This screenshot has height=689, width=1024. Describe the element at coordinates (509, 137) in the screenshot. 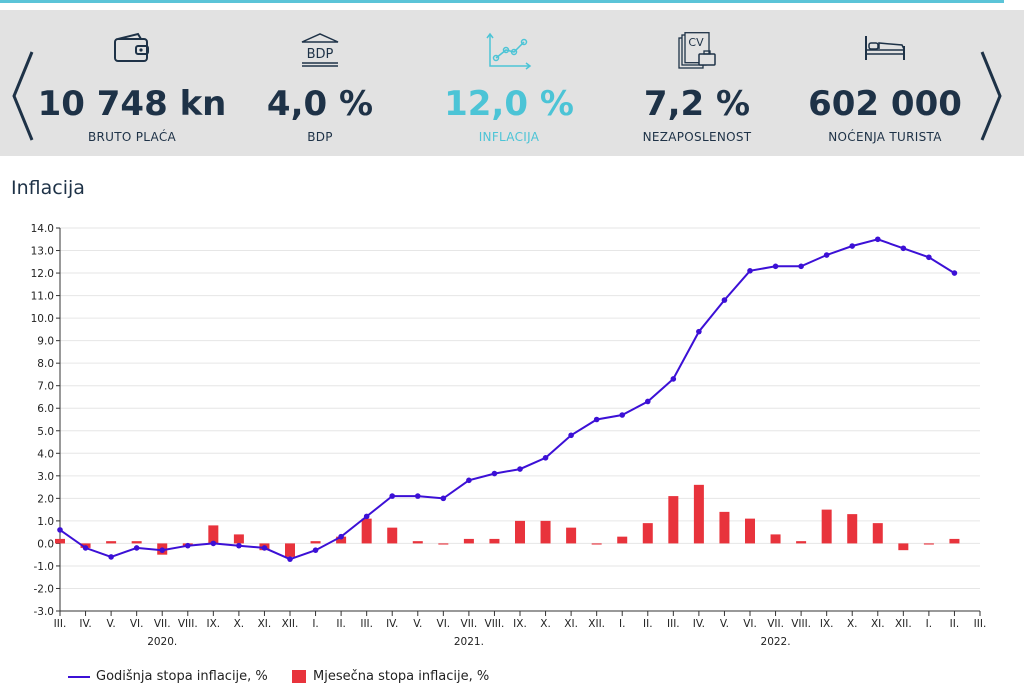

I see `kpi-label: INFLACIJA` at that location.